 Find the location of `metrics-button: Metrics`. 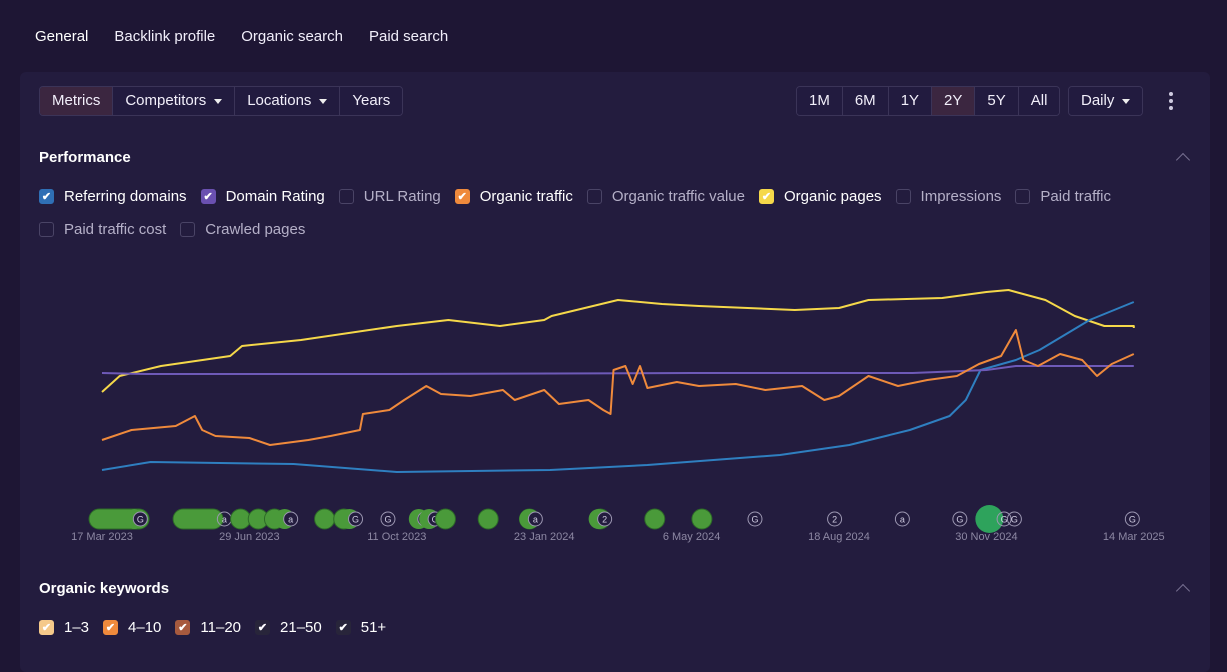

metrics-button: Metrics is located at coordinates (77, 101).